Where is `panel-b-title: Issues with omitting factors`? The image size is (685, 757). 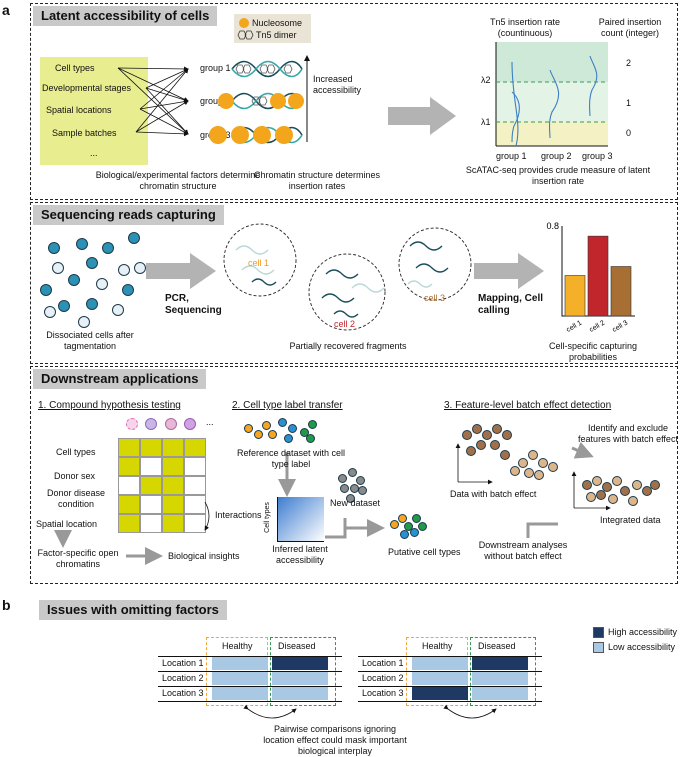
panel-b-title: Issues with omitting factors is located at coordinates (133, 610).